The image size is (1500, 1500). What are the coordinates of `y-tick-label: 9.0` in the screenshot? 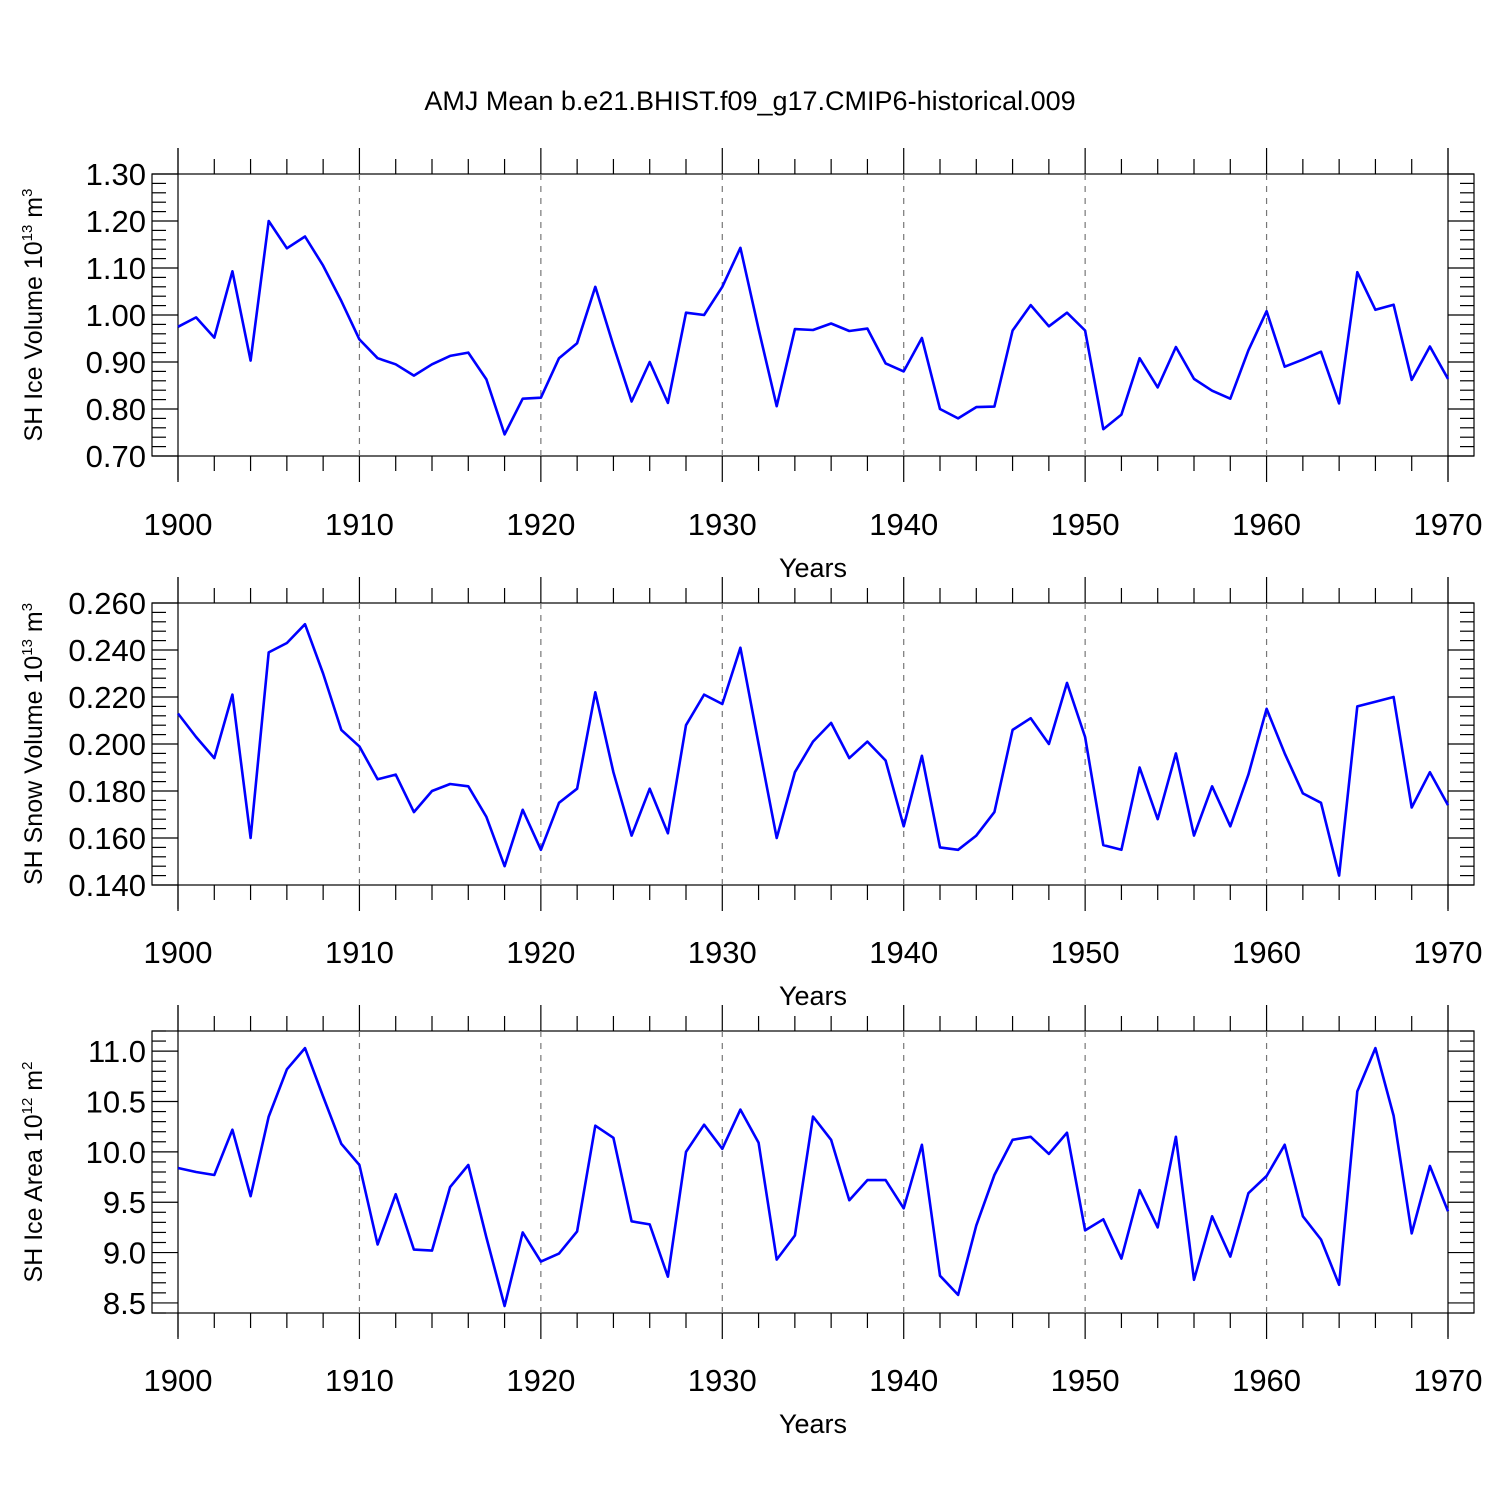 It's located at (124, 1253).